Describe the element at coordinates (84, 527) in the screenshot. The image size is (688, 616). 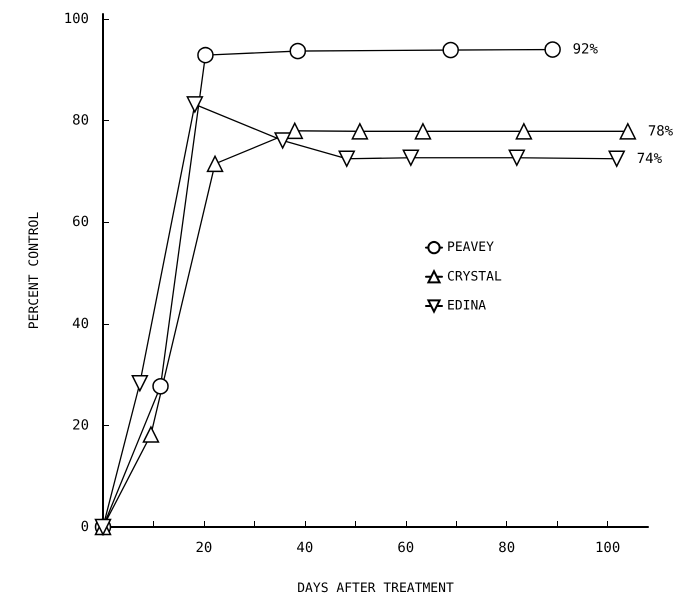
I see `y-tick-label: 0` at that location.